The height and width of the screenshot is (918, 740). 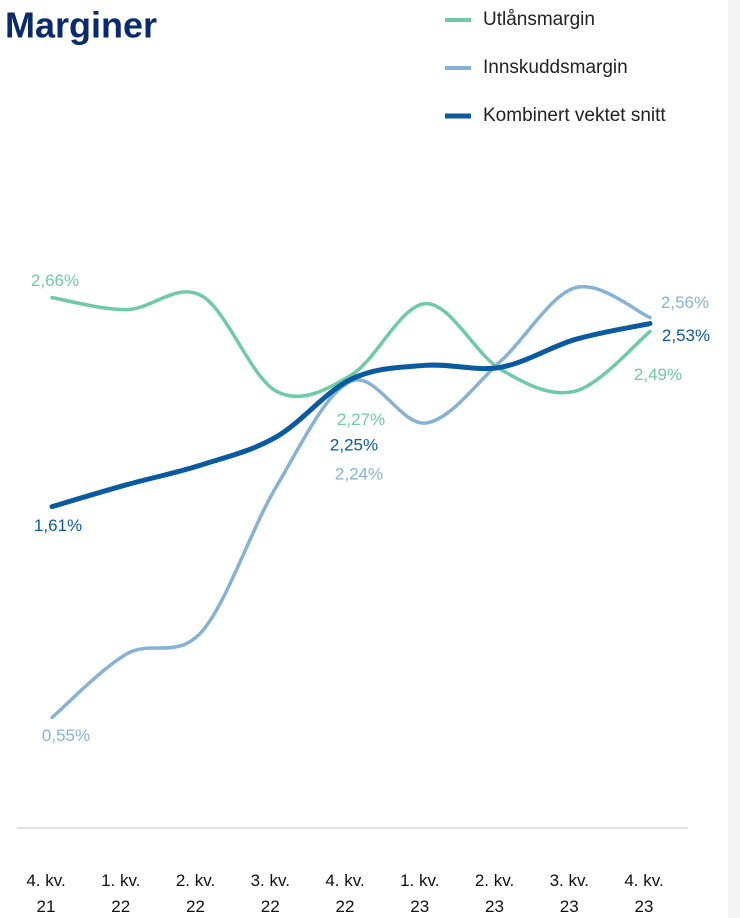 What do you see at coordinates (686, 335) in the screenshot?
I see `data-label: 2,53%` at bounding box center [686, 335].